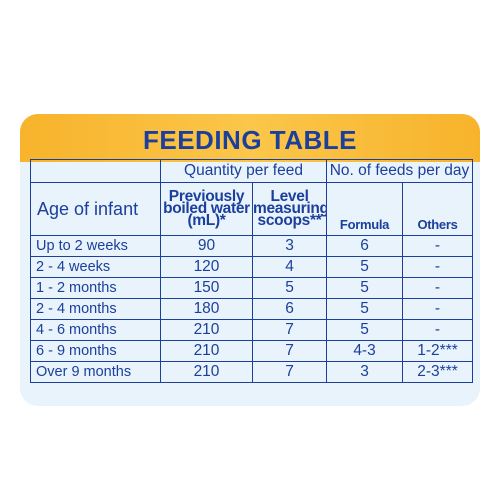  I want to click on age-cell: 2 - 4 weeks, so click(95, 267).